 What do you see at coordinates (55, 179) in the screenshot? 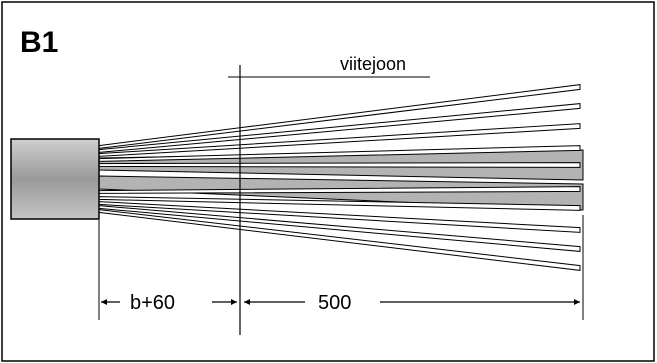
I see `cable-sheath` at bounding box center [55, 179].